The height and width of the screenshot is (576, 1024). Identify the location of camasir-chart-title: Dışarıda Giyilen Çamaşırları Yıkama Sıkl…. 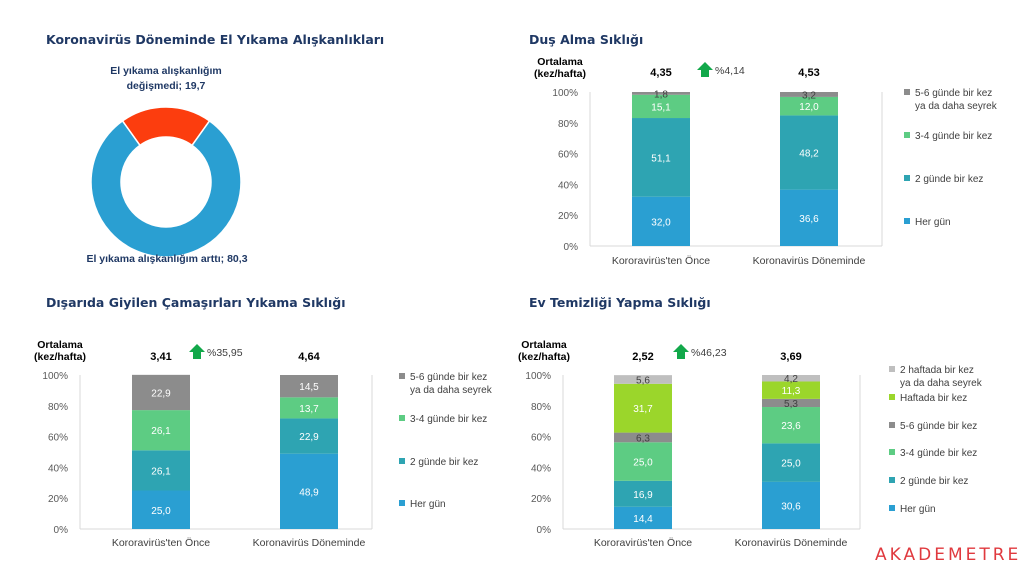
(196, 302).